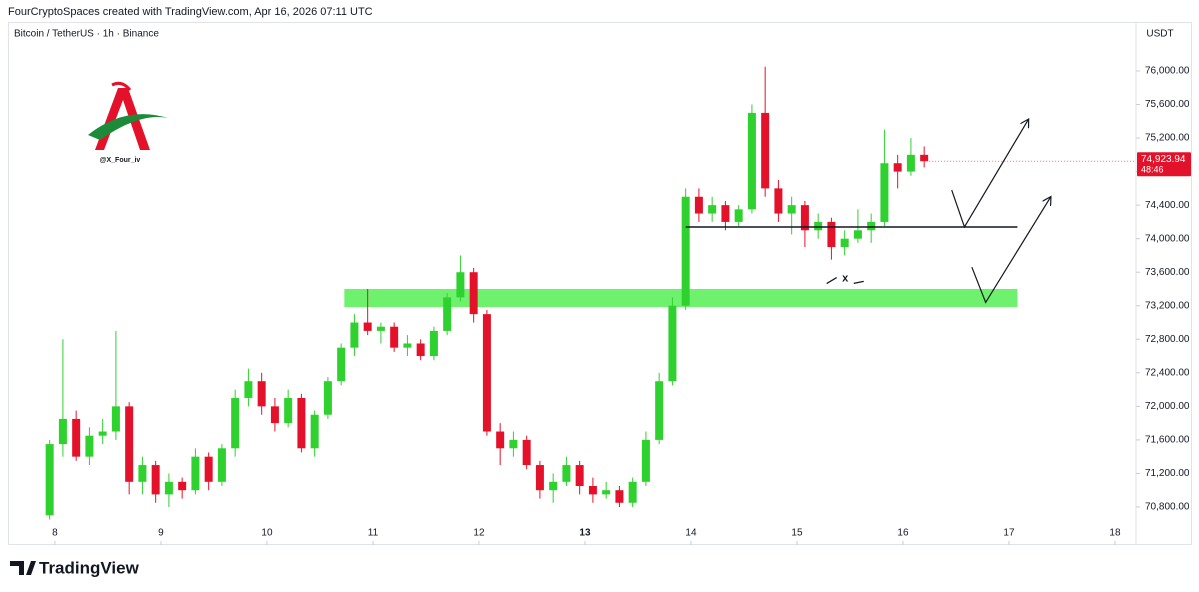 This screenshot has width=1199, height=592. Describe the element at coordinates (86, 34) in the screenshot. I see `symbol-title: Bitcoin / TetherUS · 1h · Binance` at that location.